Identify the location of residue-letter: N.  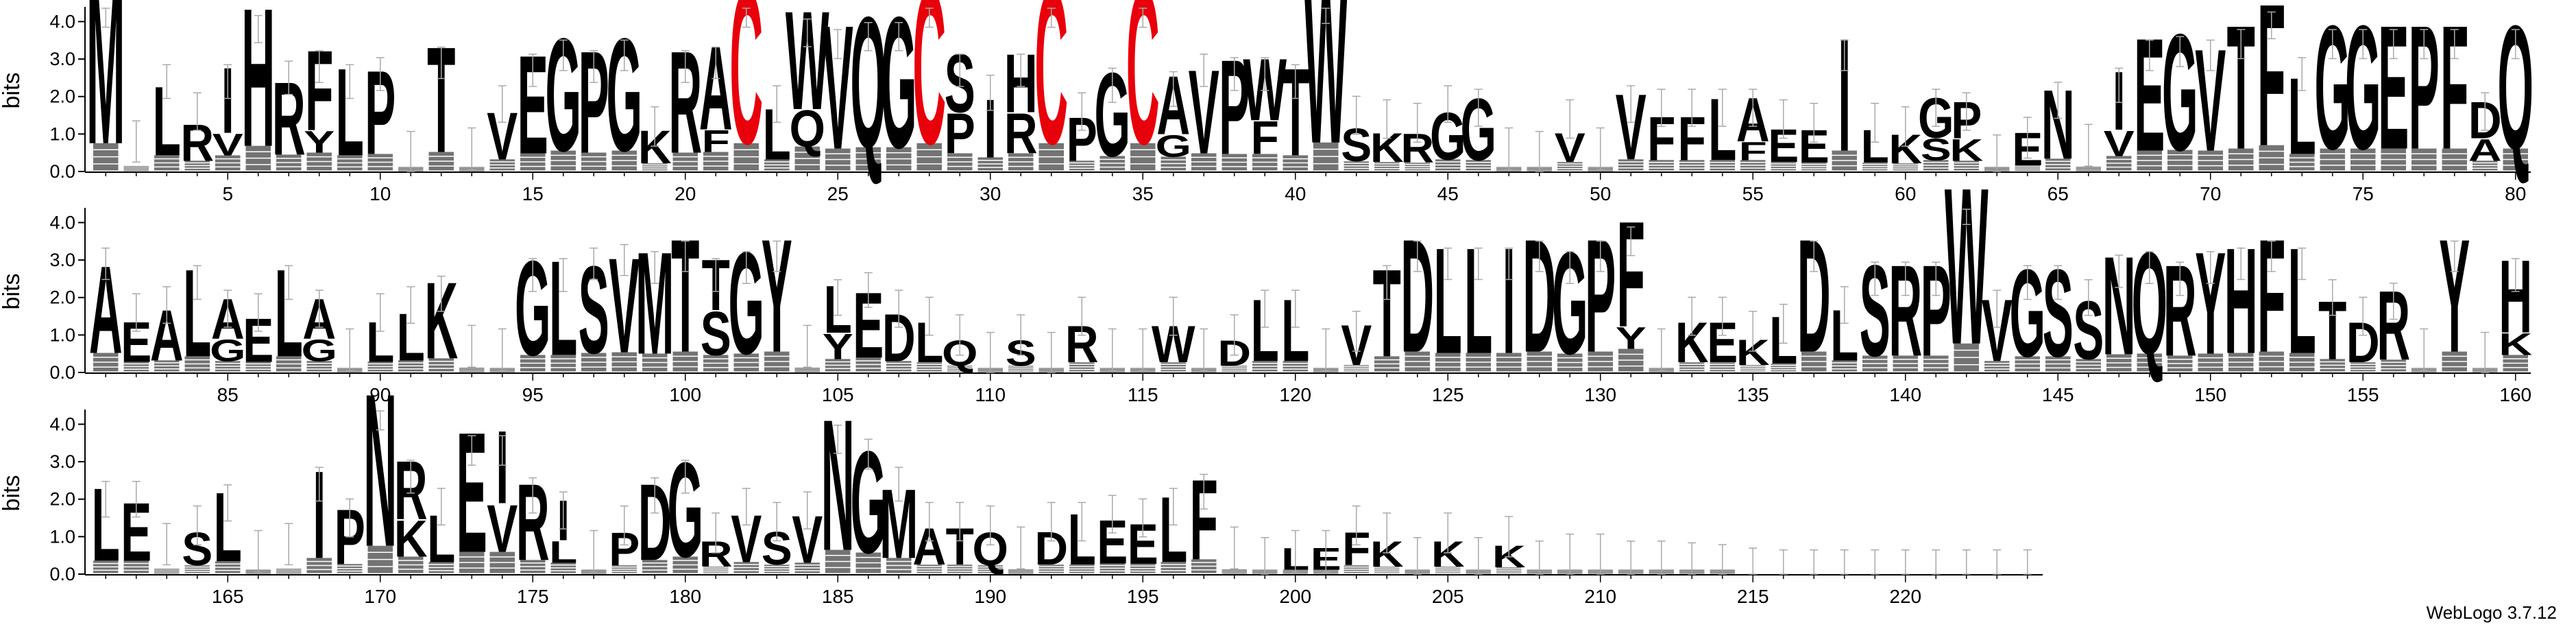
(380, 471).